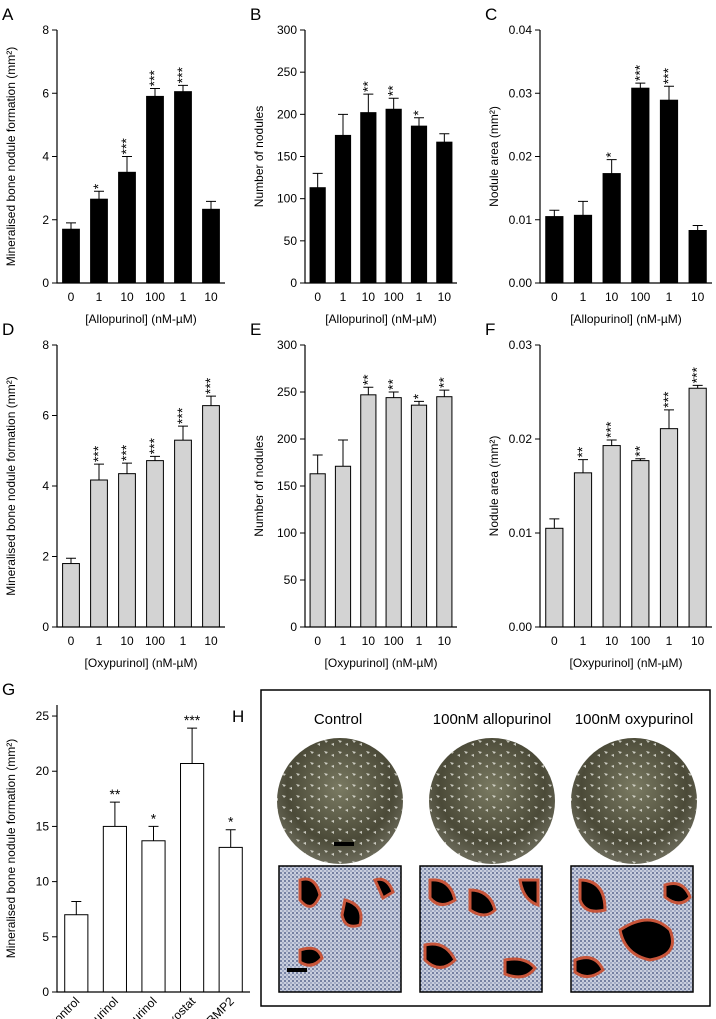 This screenshot has height=1019, width=716. I want to click on scale-bar, so click(344, 844).